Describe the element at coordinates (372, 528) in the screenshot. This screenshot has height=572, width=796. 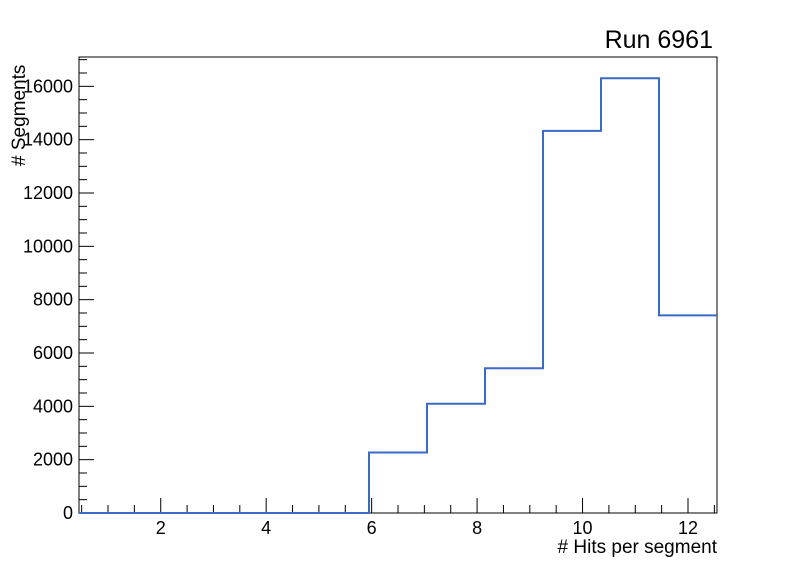
I see `x-tick-label: 6` at that location.